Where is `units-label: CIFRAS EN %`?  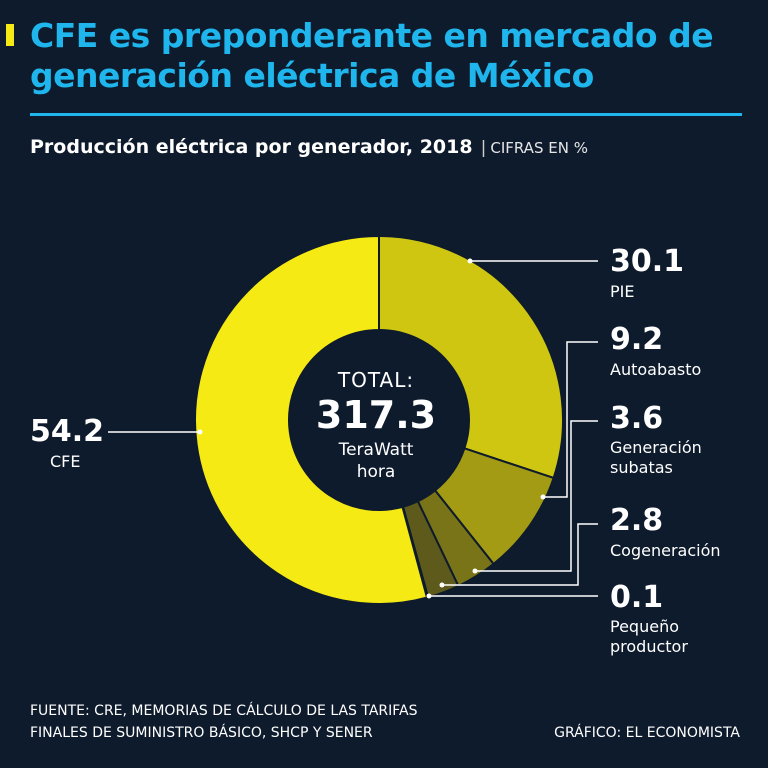 units-label: CIFRAS EN % is located at coordinates (539, 148).